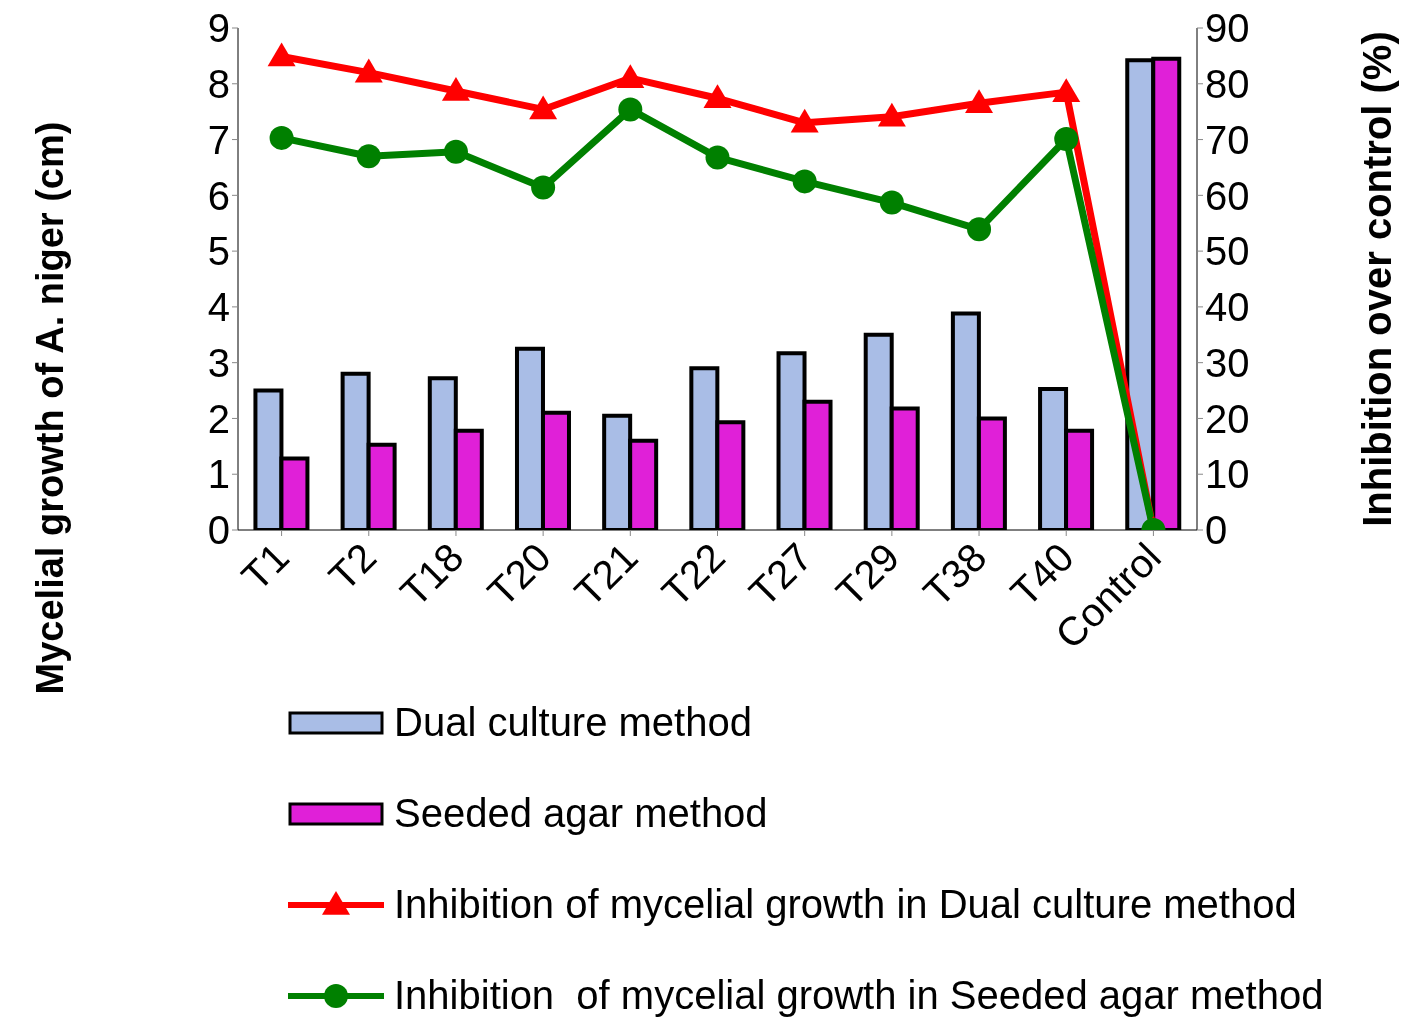 Image resolution: width=1425 pixels, height=1022 pixels. Describe the element at coordinates (693, 574) in the screenshot. I see `x-tick-label: T22` at that location.